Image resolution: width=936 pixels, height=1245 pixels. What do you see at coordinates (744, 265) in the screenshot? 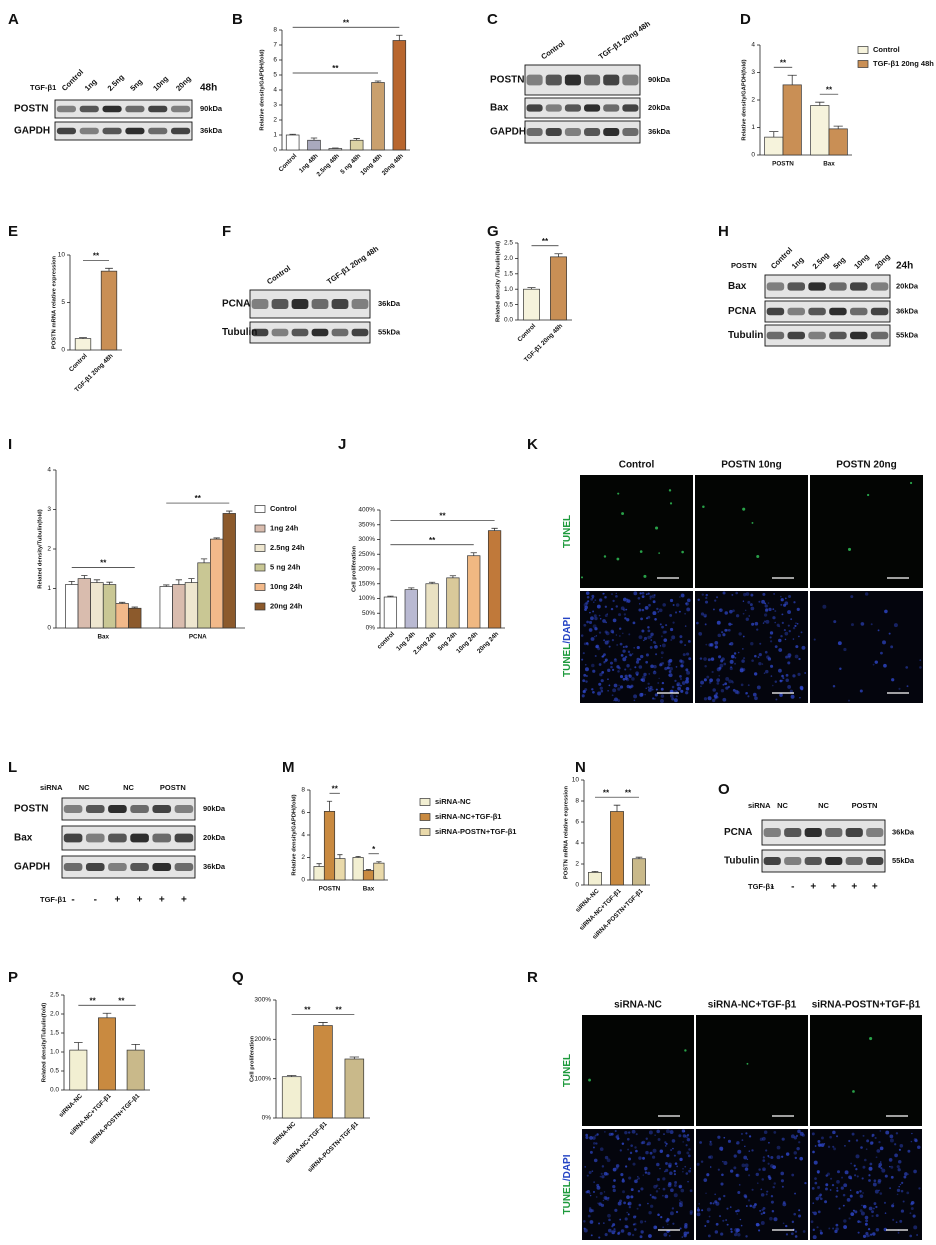
I see `blot-header: POSTN` at bounding box center [744, 265].